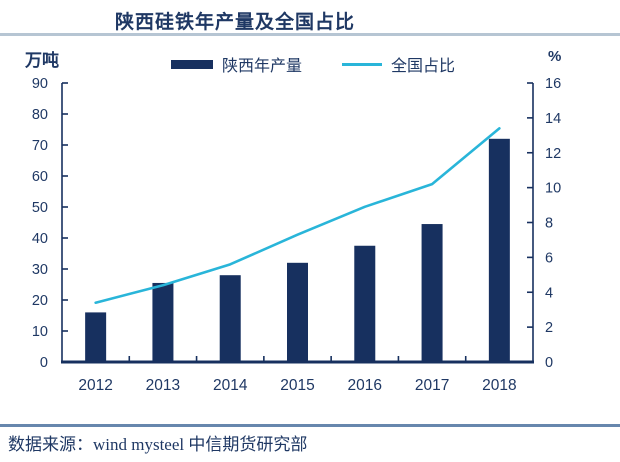  What do you see at coordinates (365, 385) in the screenshot?
I see `x-axis-label-2016: 2016` at bounding box center [365, 385].